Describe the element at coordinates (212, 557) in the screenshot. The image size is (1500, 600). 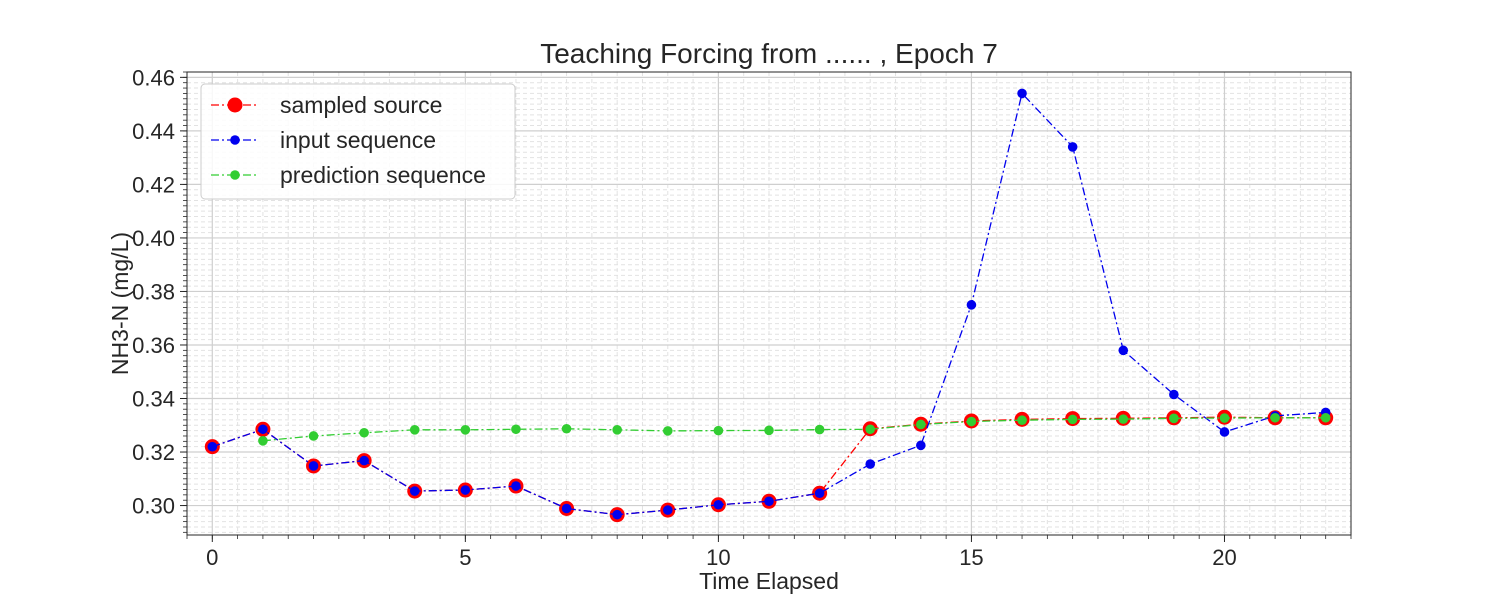
I see `x-tick-label: 0` at that location.